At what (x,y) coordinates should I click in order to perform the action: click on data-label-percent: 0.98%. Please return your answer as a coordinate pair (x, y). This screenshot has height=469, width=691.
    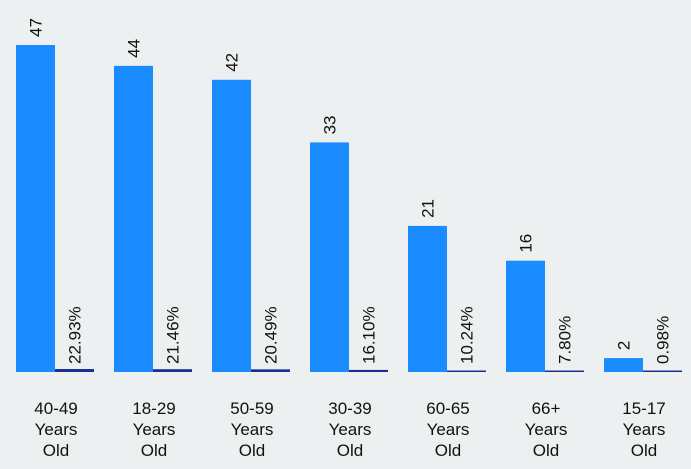
    Looking at the image, I should click on (663, 340).